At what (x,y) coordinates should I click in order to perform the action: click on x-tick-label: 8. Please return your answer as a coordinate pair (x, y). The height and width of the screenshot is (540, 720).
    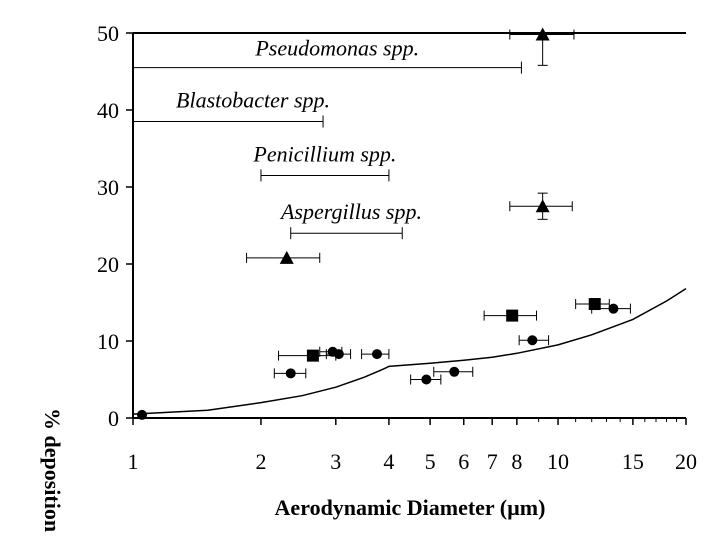
    Looking at the image, I should click on (516, 461).